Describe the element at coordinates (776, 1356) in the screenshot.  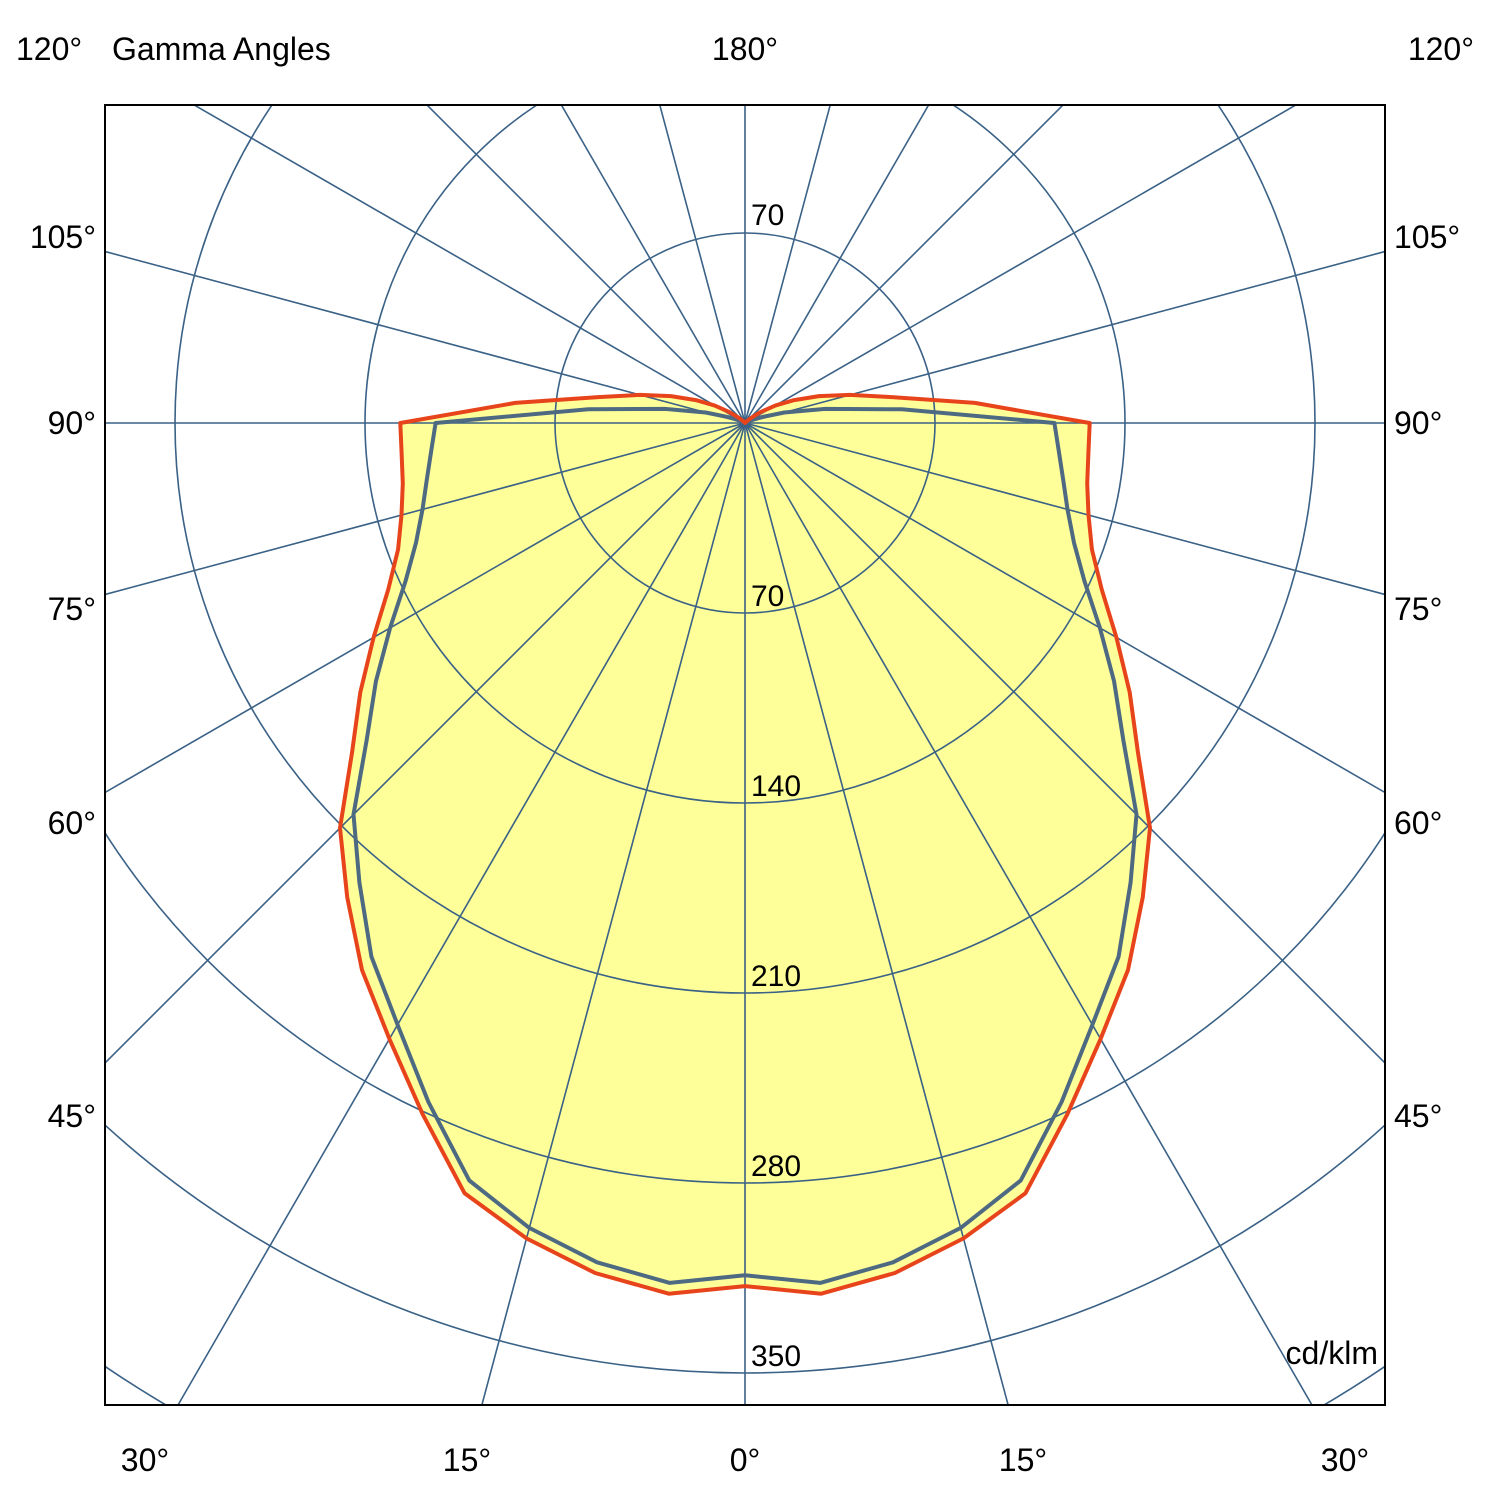
I see `radial-tick-label: 350` at that location.